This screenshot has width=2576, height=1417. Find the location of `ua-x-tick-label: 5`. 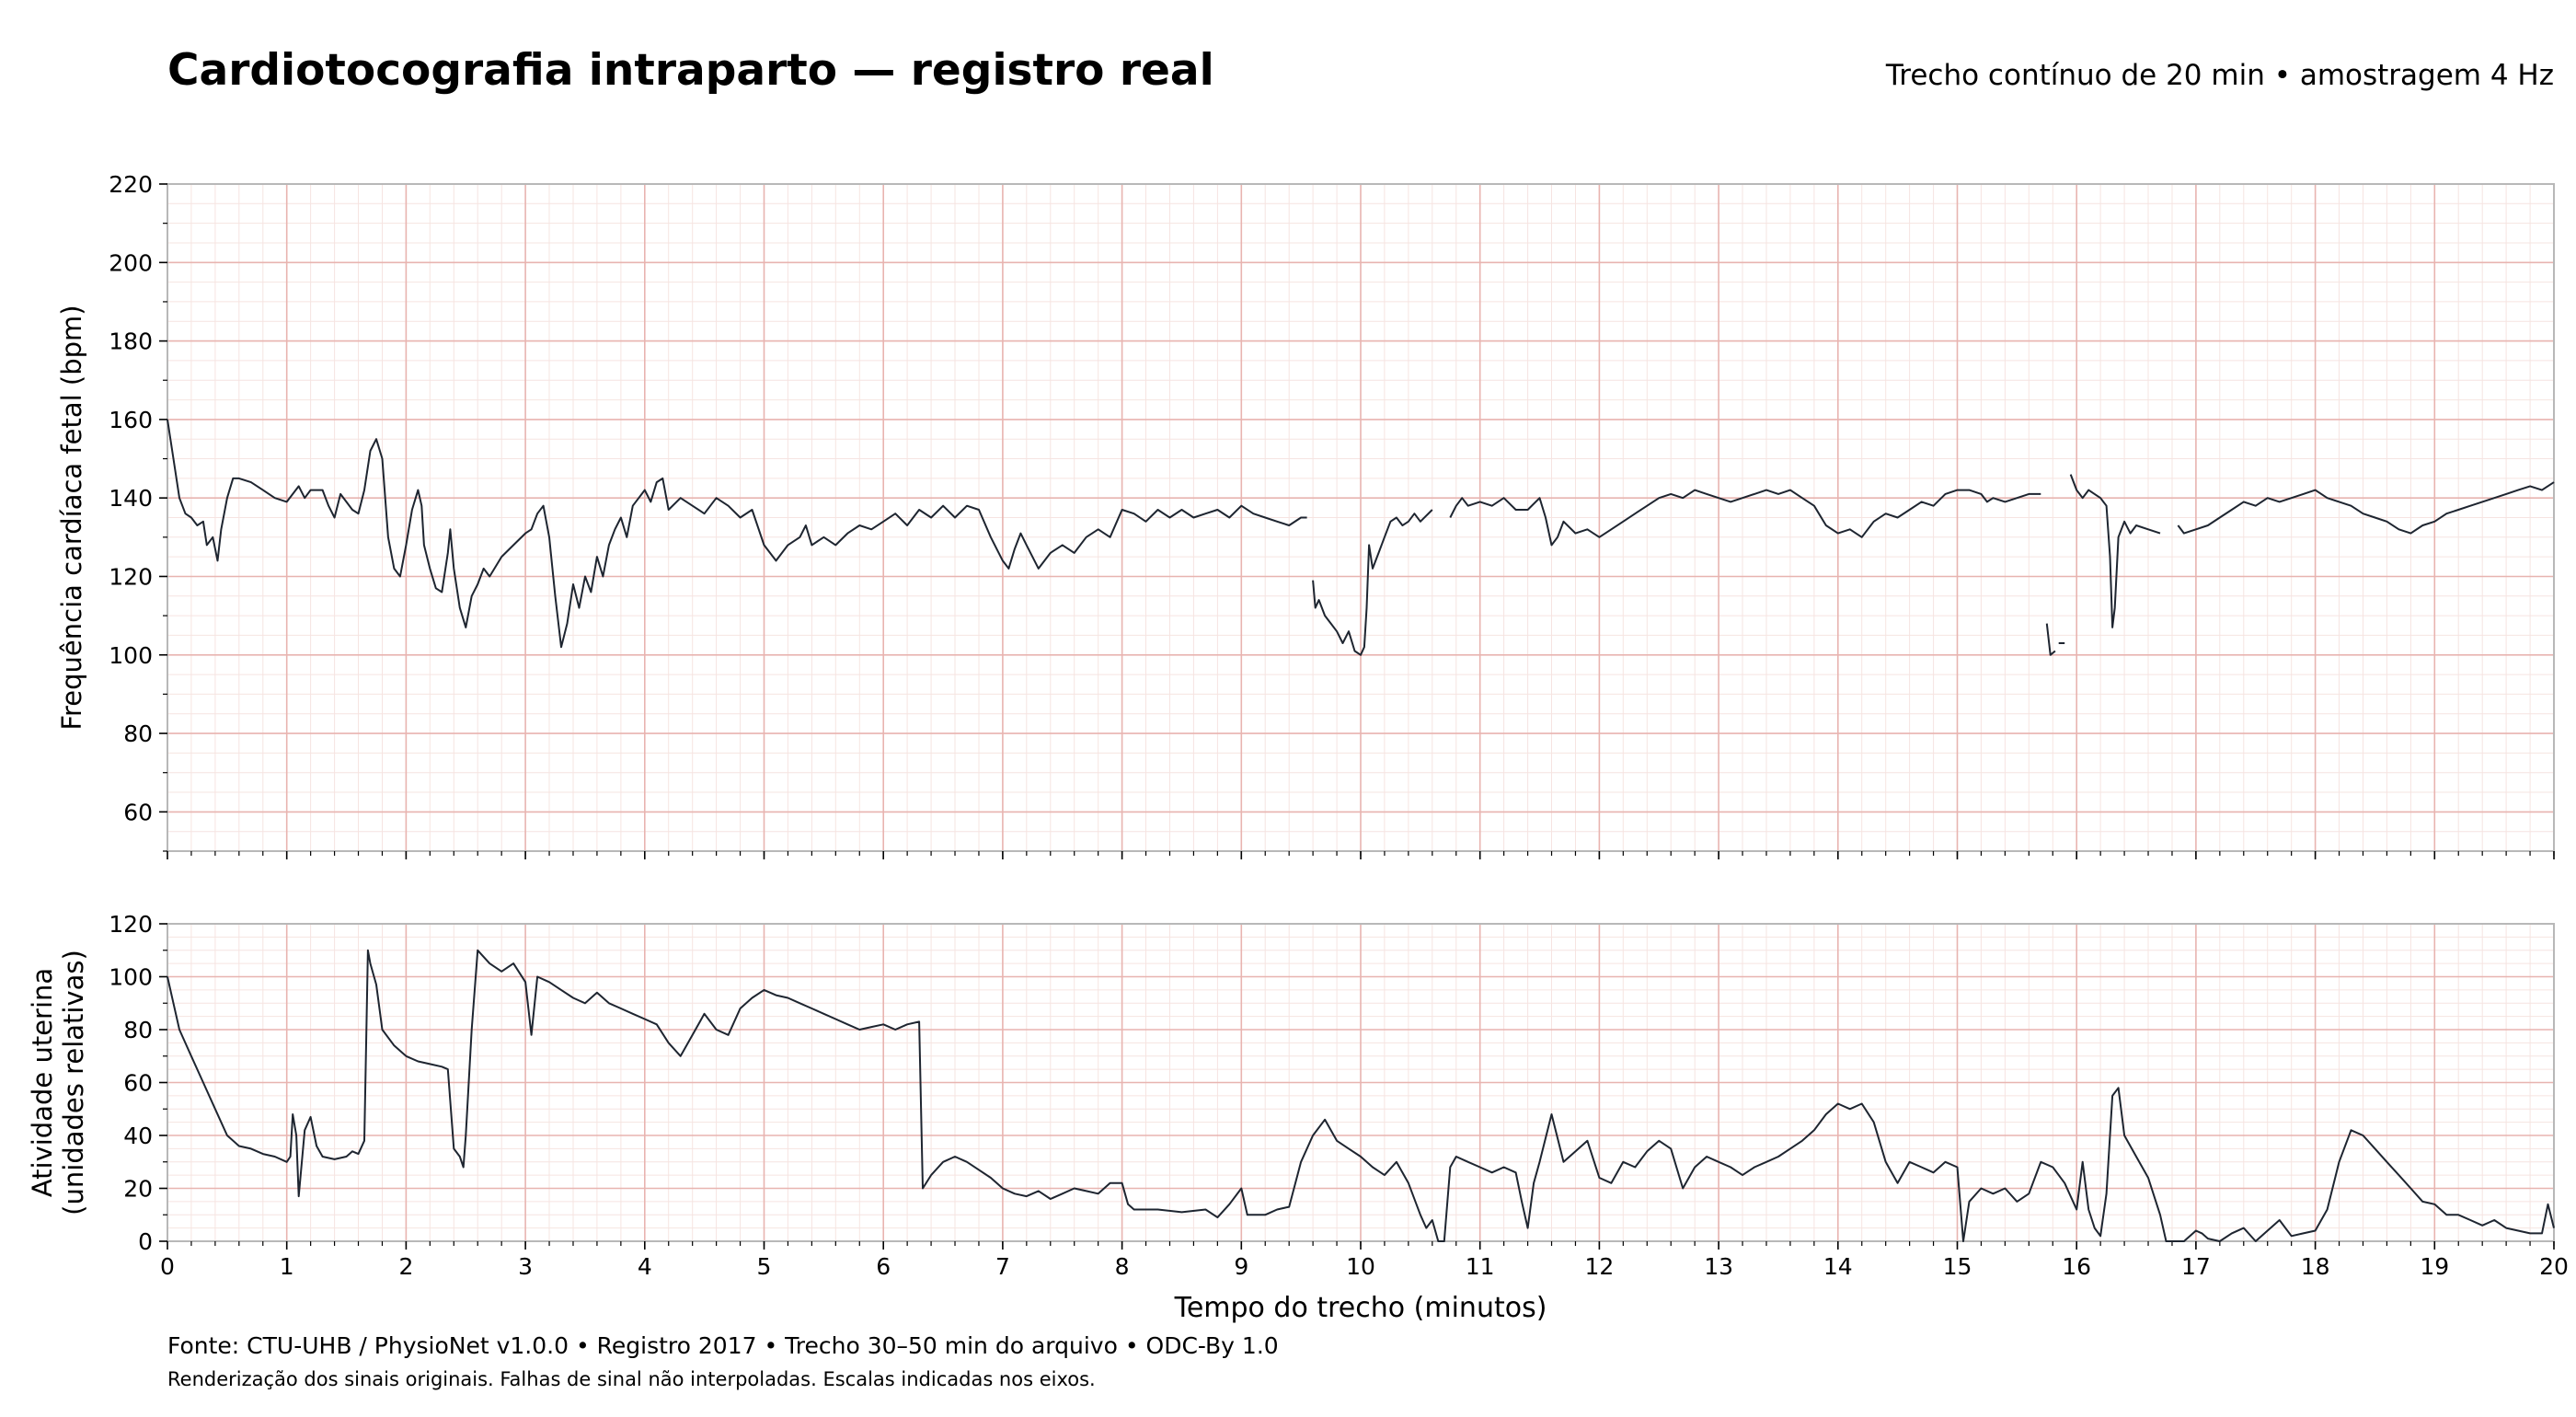

ua-x-tick-label: 5 is located at coordinates (764, 1266).